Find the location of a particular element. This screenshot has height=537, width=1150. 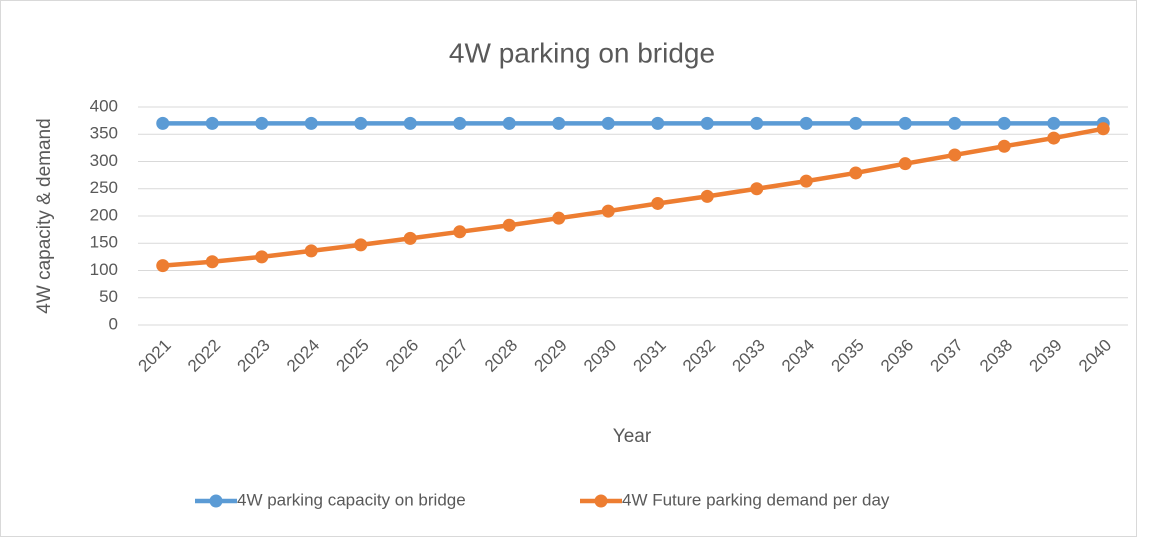

y-tick-label: 150 is located at coordinates (104, 242).